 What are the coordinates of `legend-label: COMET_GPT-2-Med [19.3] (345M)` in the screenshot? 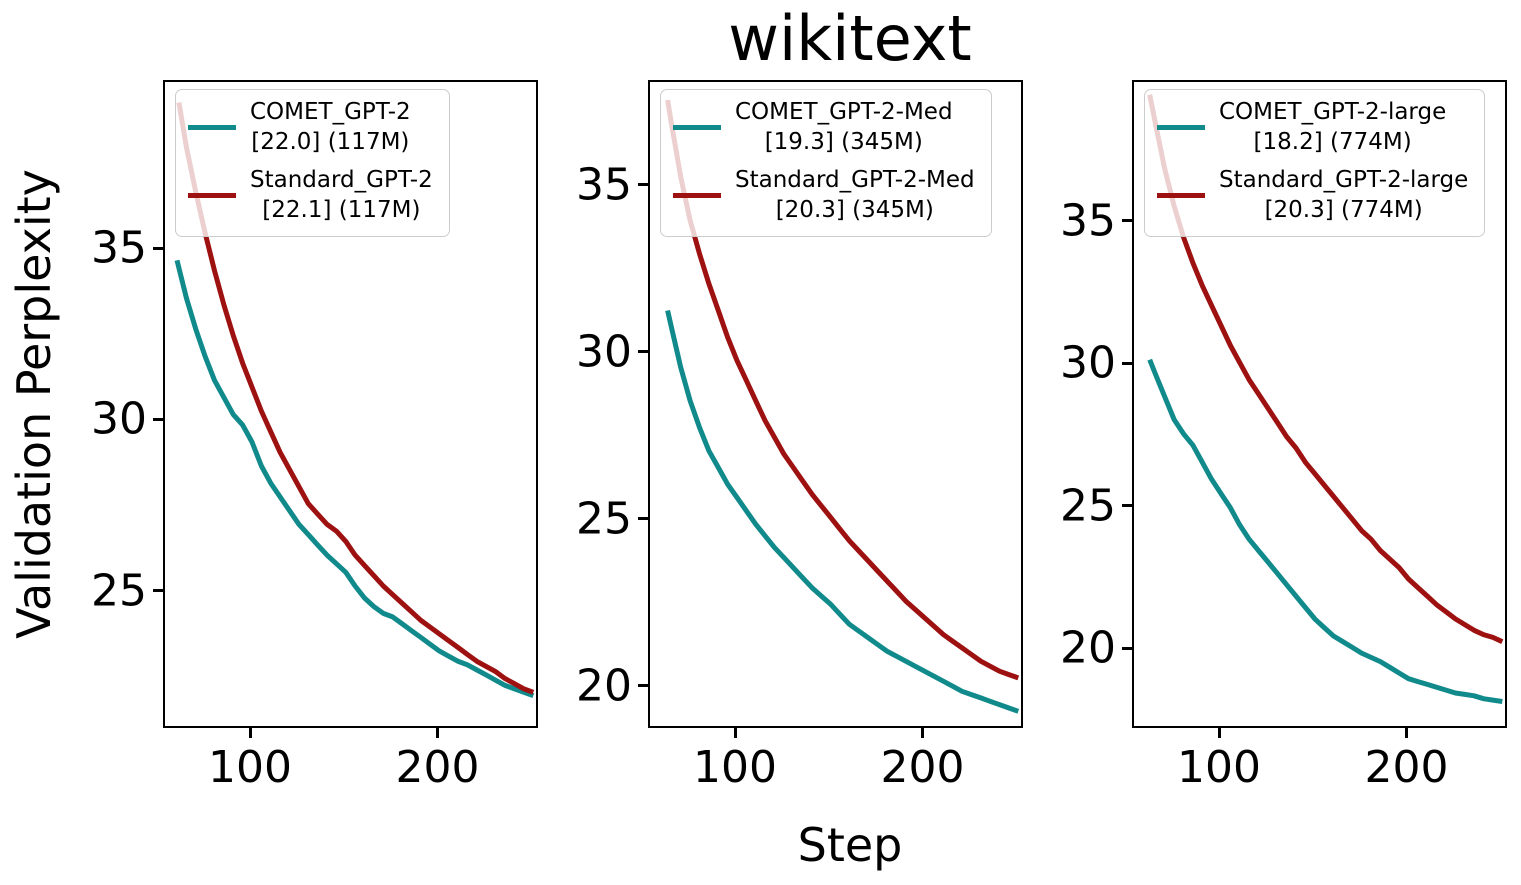 It's located at (844, 127).